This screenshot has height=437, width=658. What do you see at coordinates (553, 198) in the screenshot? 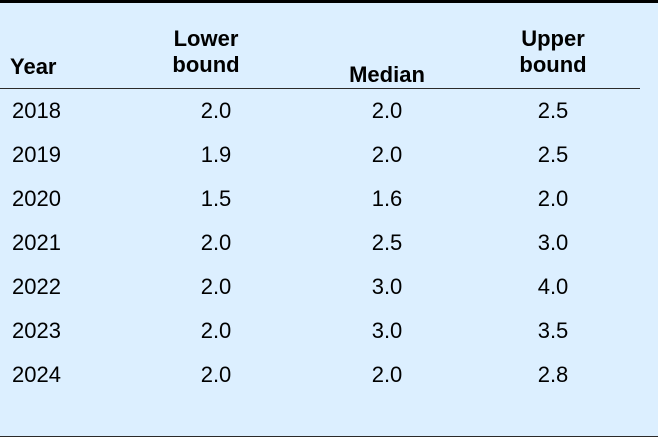
I see `cell-upper-bound: 2.0` at bounding box center [553, 198].